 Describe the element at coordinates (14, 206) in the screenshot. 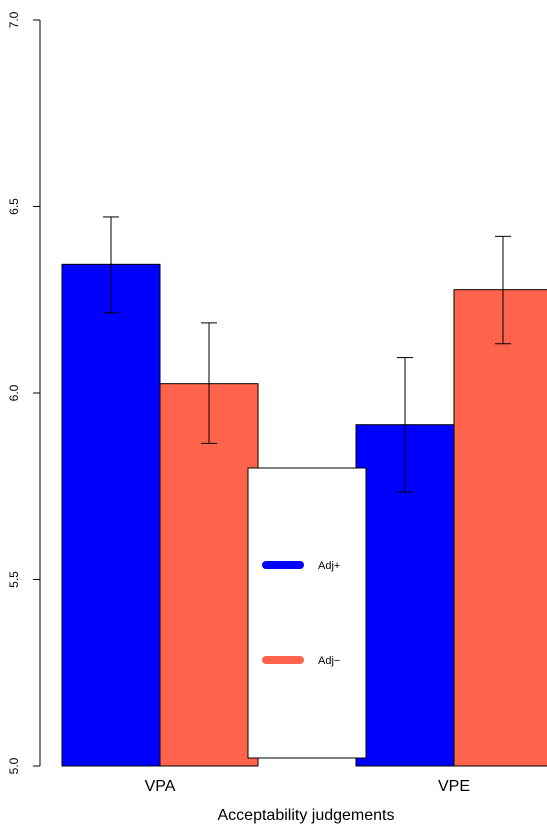

I see `y-tick-label: 6.5` at that location.